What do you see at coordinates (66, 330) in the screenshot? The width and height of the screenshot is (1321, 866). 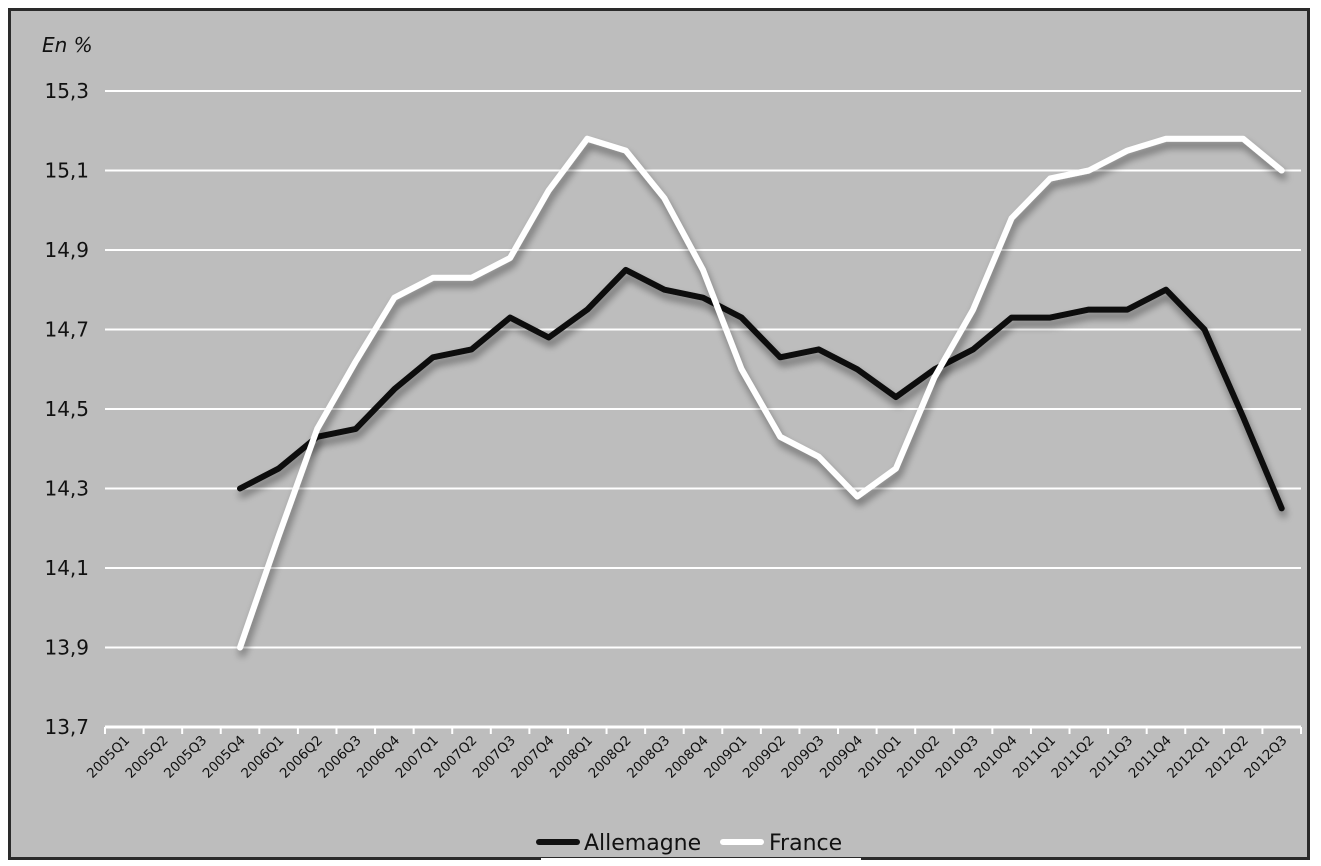 I see `y-tick-label: 14,7` at bounding box center [66, 330].